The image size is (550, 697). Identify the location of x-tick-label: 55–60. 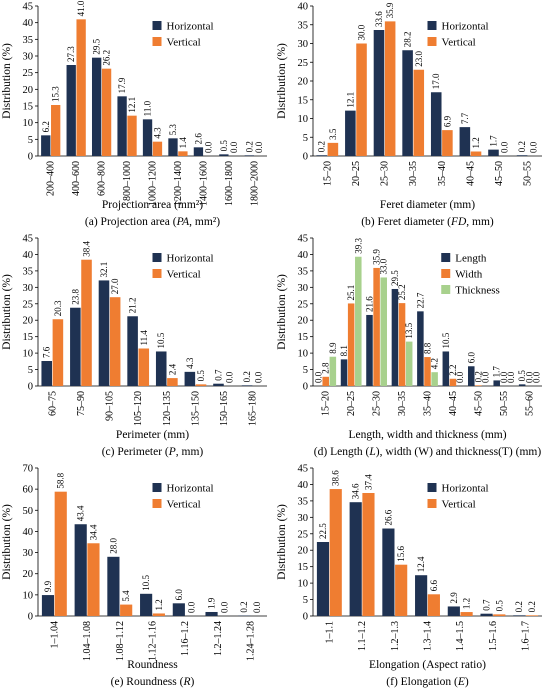
(529, 403).